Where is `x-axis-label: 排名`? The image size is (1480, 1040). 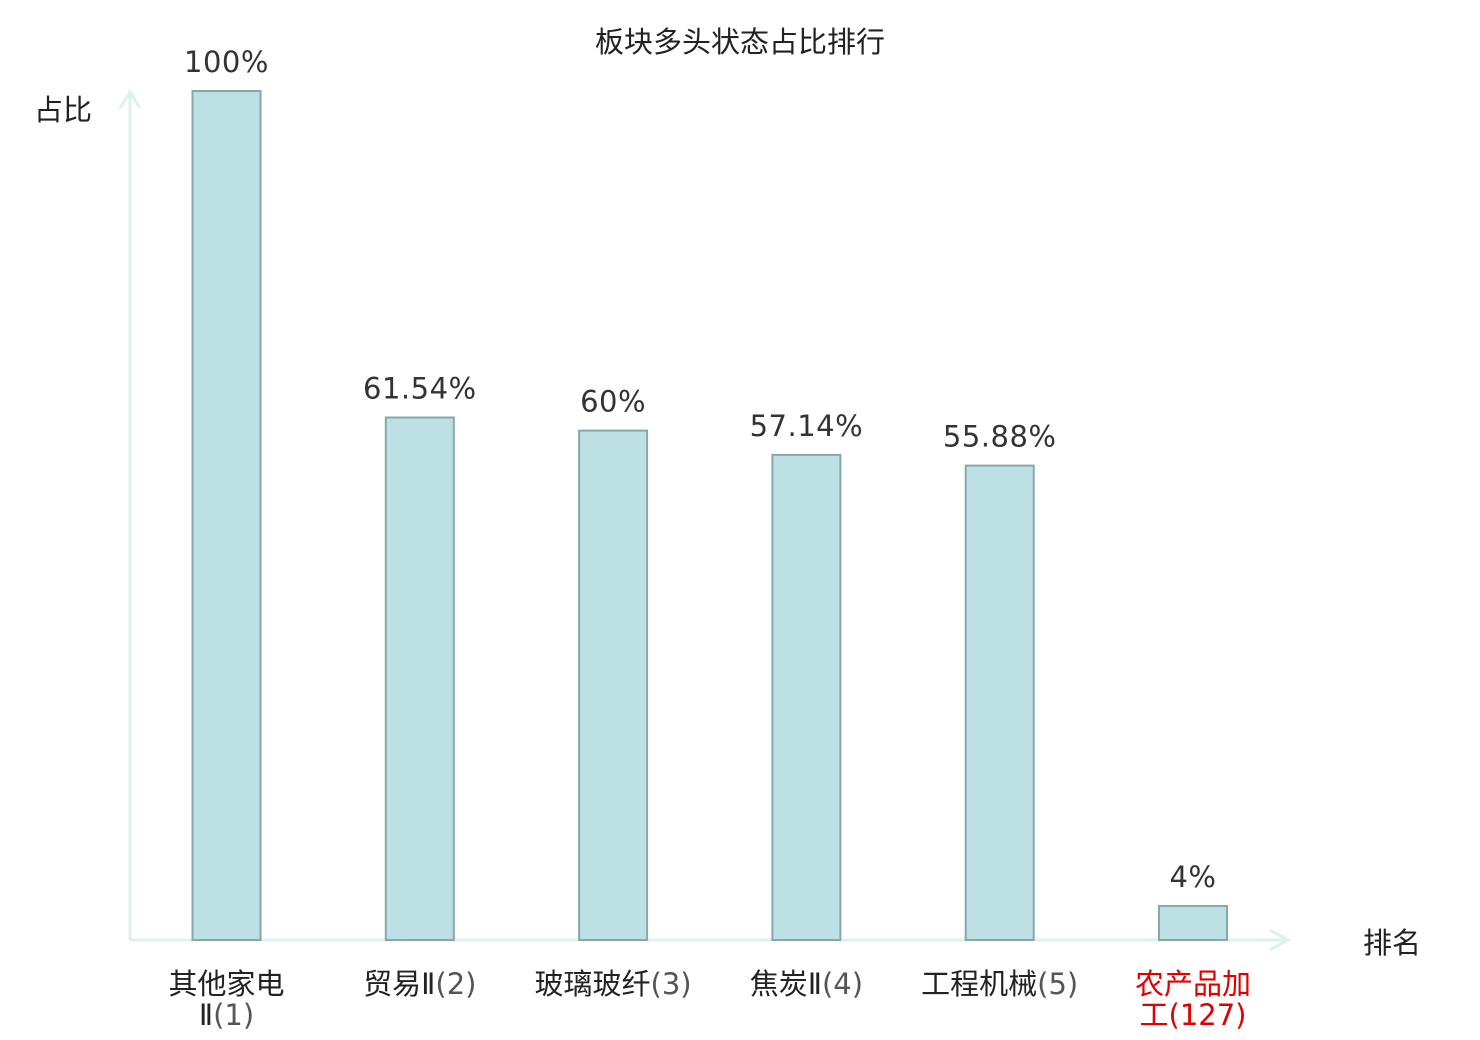
x-axis-label: 排名 is located at coordinates (1392, 943).